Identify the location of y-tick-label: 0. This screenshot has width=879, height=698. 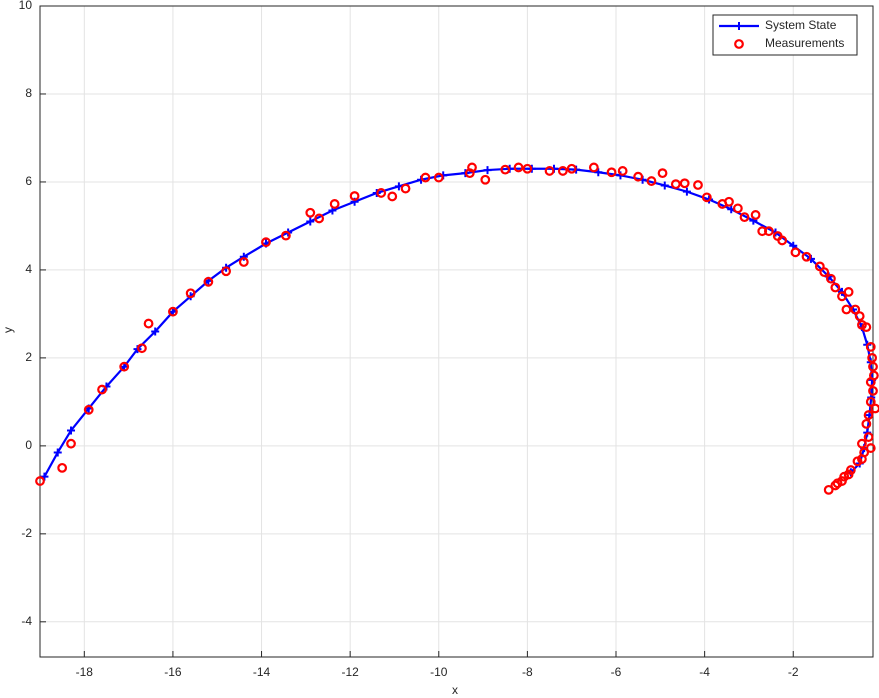
(28, 445).